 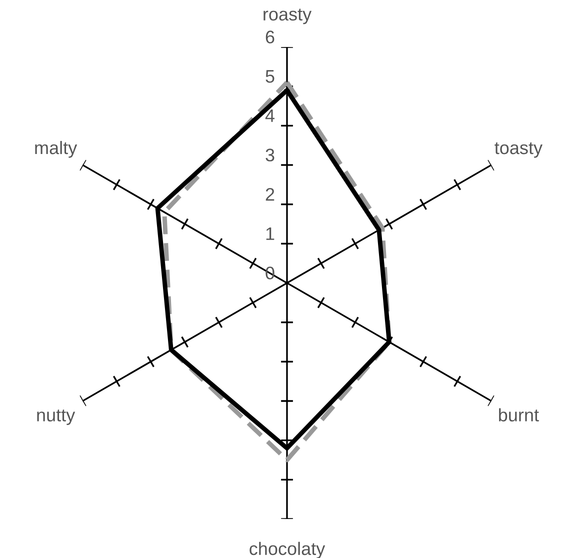 I want to click on y-tick-label: 1, so click(x=270, y=234).